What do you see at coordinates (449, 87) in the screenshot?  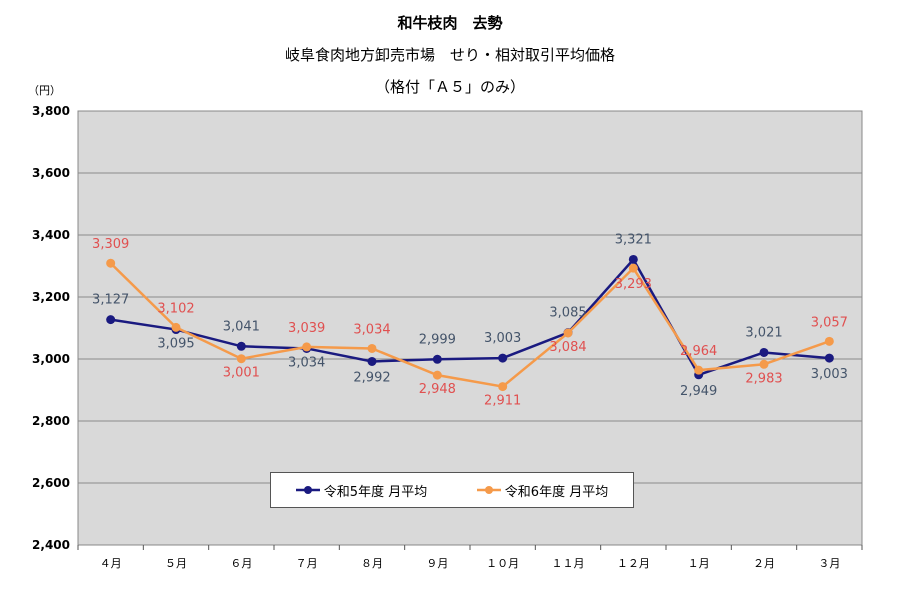 I see `chart-subtitle-grade: （格付「Ａ５」のみ）` at bounding box center [449, 87].